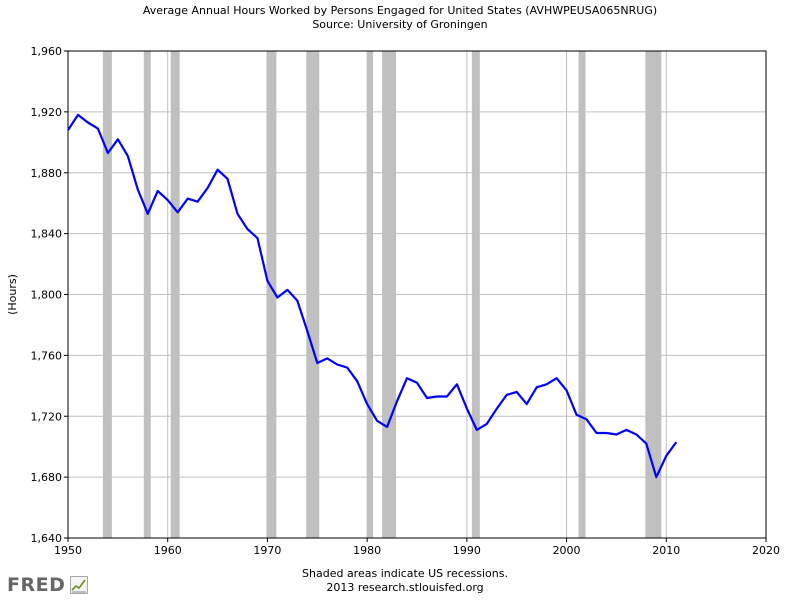  I want to click on y-tick-label: 1,720, so click(47, 416).